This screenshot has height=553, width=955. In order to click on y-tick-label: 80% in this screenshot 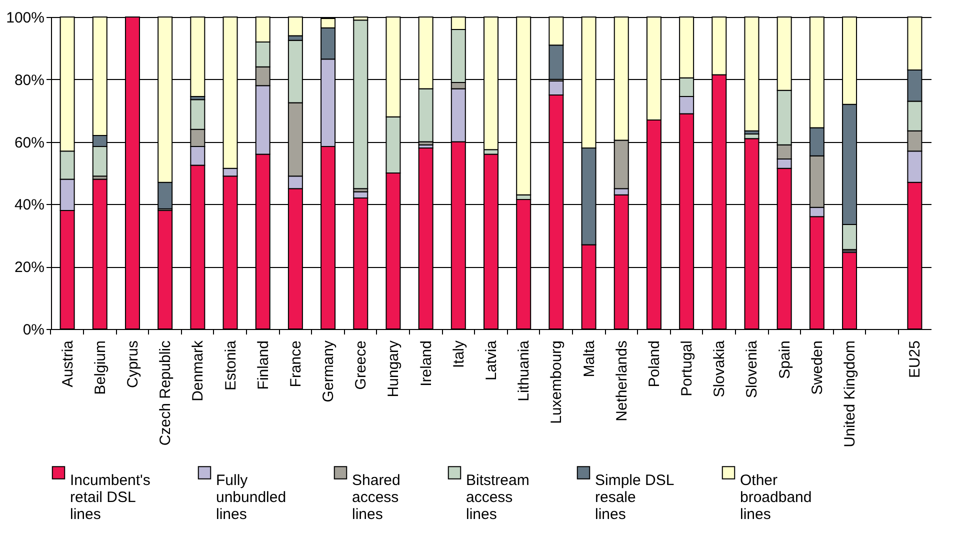, I will do `click(29, 80)`.